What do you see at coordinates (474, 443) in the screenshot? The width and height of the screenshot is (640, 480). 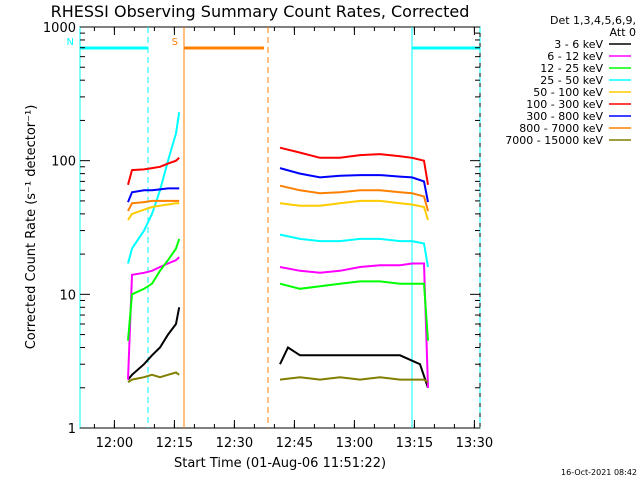 I see `x-tick-label-6: 13:30` at bounding box center [474, 443].